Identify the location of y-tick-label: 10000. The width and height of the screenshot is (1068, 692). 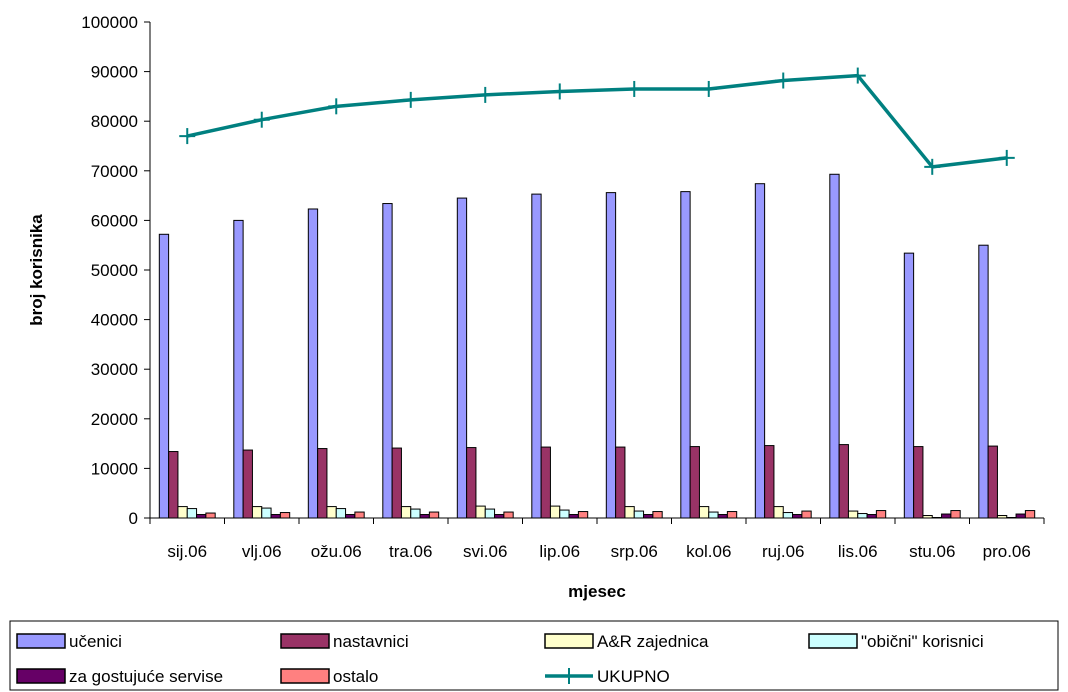
(114, 468).